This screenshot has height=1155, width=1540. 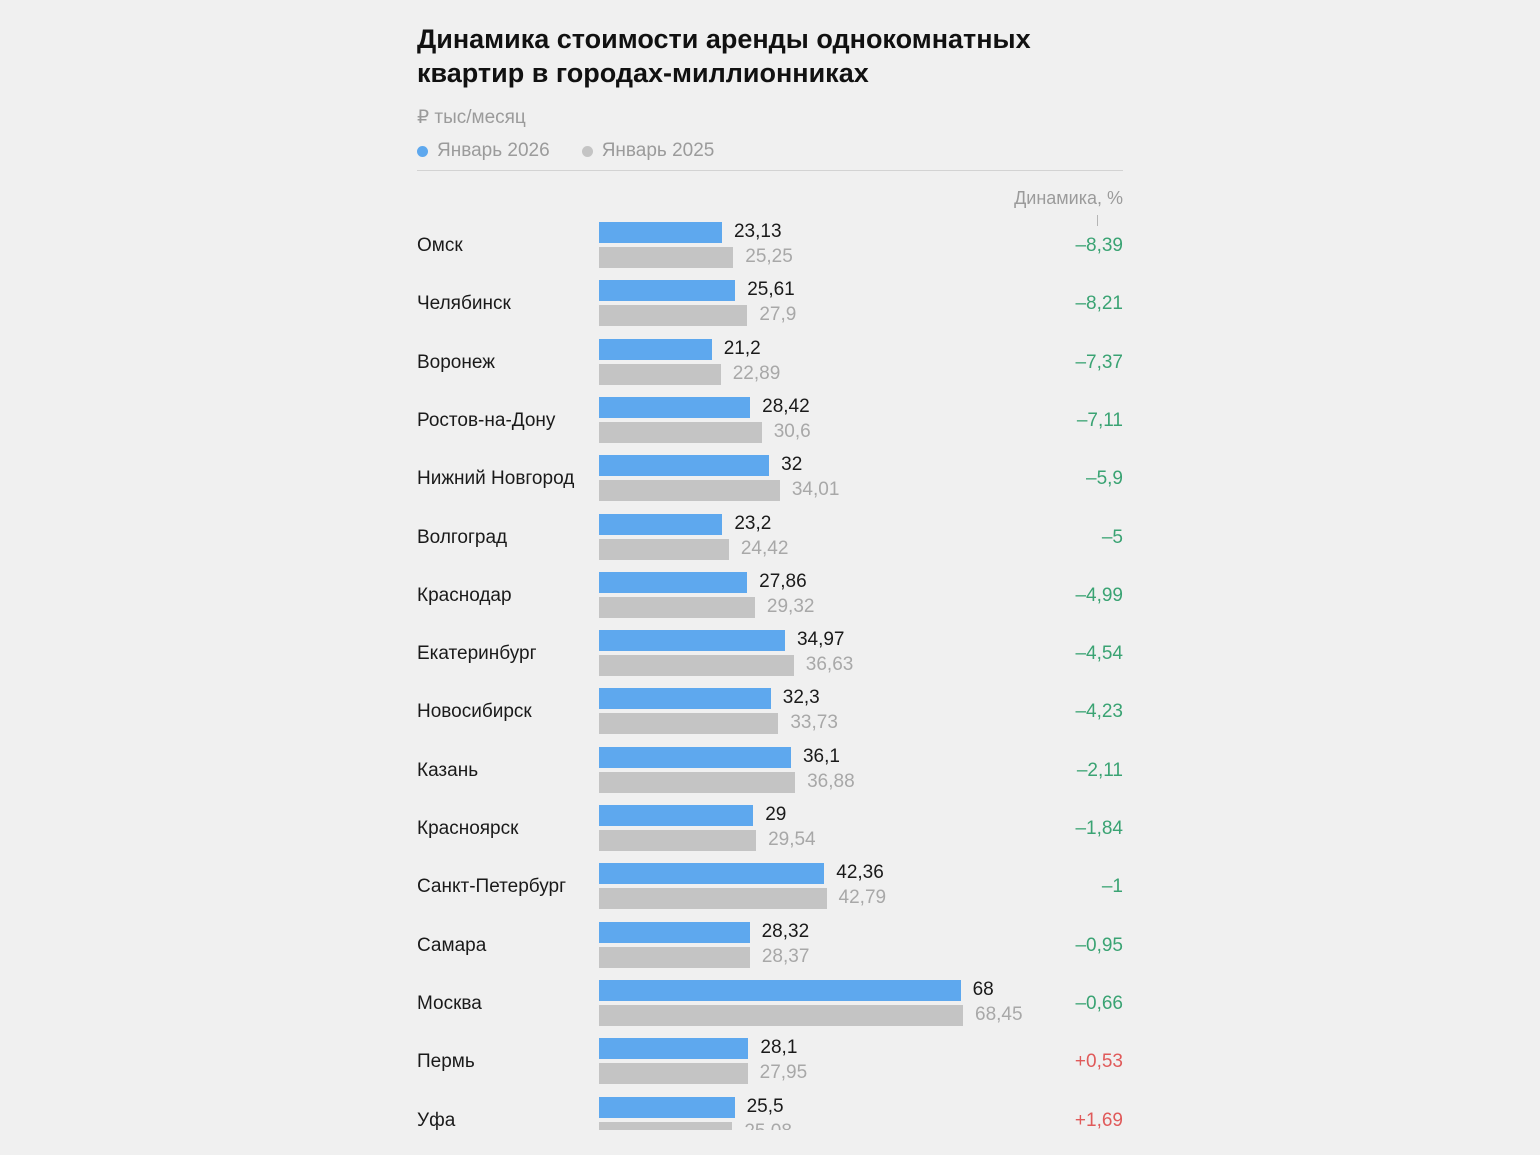 What do you see at coordinates (468, 828) in the screenshot?
I see `city-label: Красноярск` at bounding box center [468, 828].